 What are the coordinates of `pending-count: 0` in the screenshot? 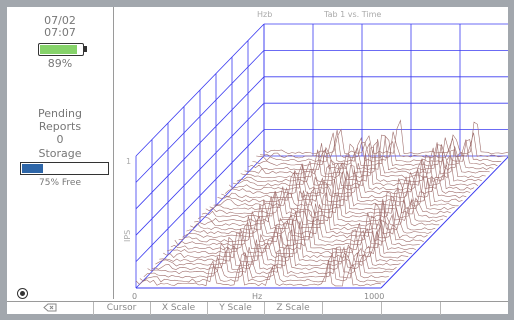 It's located at (60, 139).